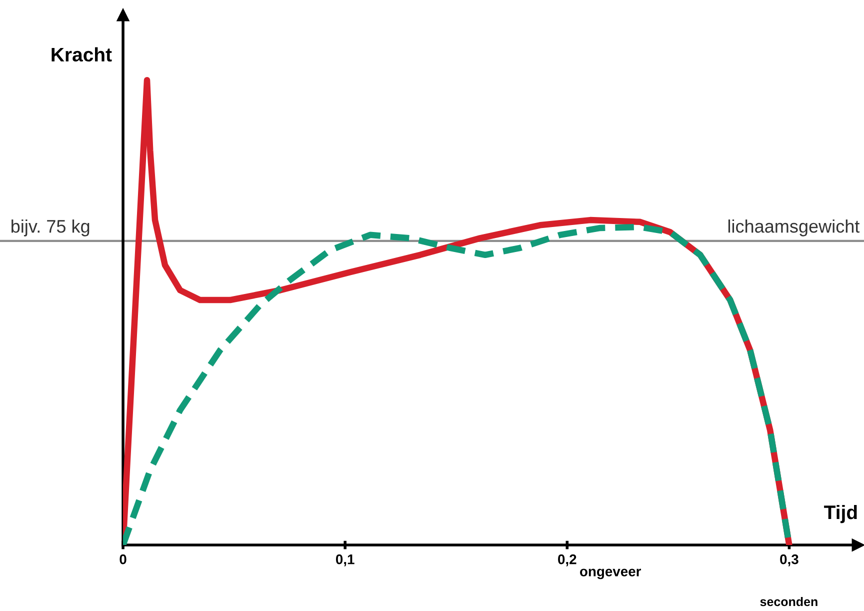 This screenshot has width=864, height=611. Describe the element at coordinates (345, 560) in the screenshot. I see `x-tick-label: 0,1` at that location.